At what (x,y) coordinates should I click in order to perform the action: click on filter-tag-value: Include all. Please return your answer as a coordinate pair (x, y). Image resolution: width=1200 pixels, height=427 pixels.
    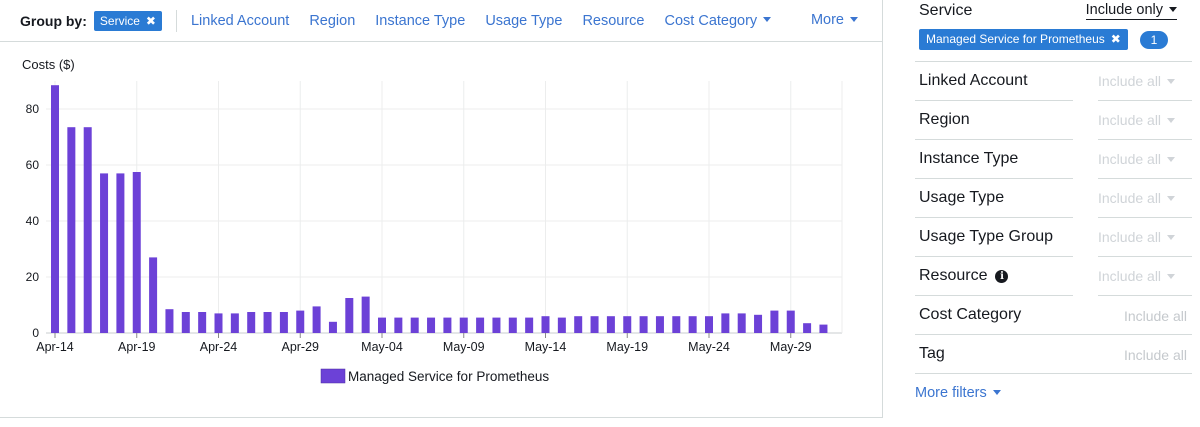
    Looking at the image, I should click on (1155, 355).